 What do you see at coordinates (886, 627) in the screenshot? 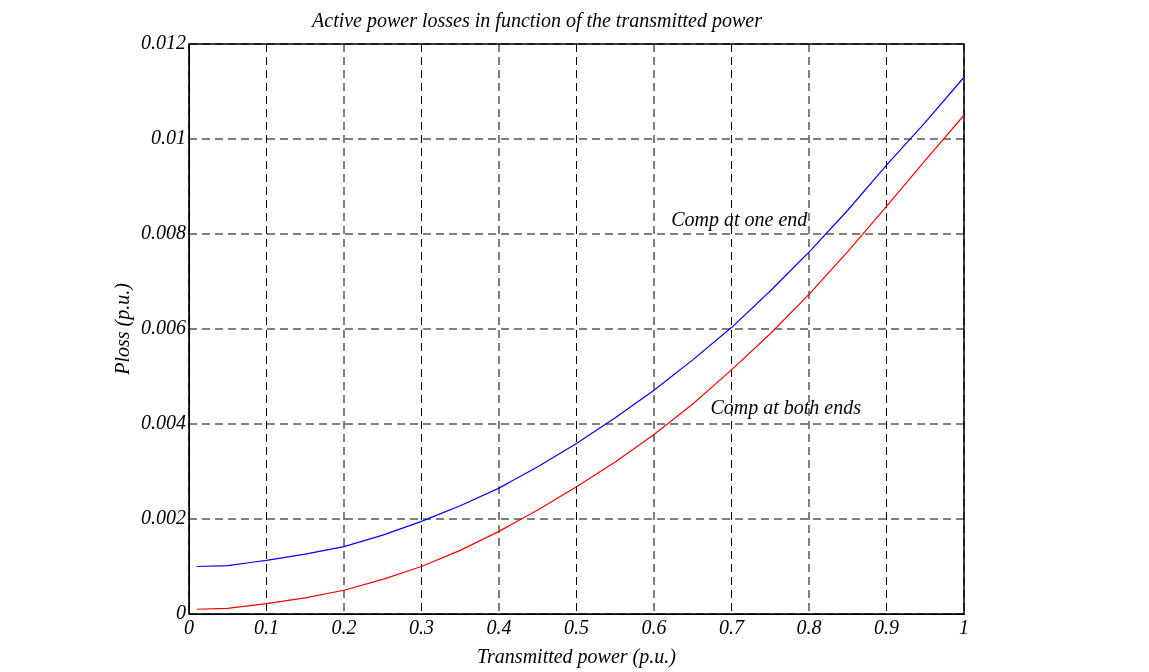
I see `x-tick-label: 0.9` at bounding box center [886, 627].